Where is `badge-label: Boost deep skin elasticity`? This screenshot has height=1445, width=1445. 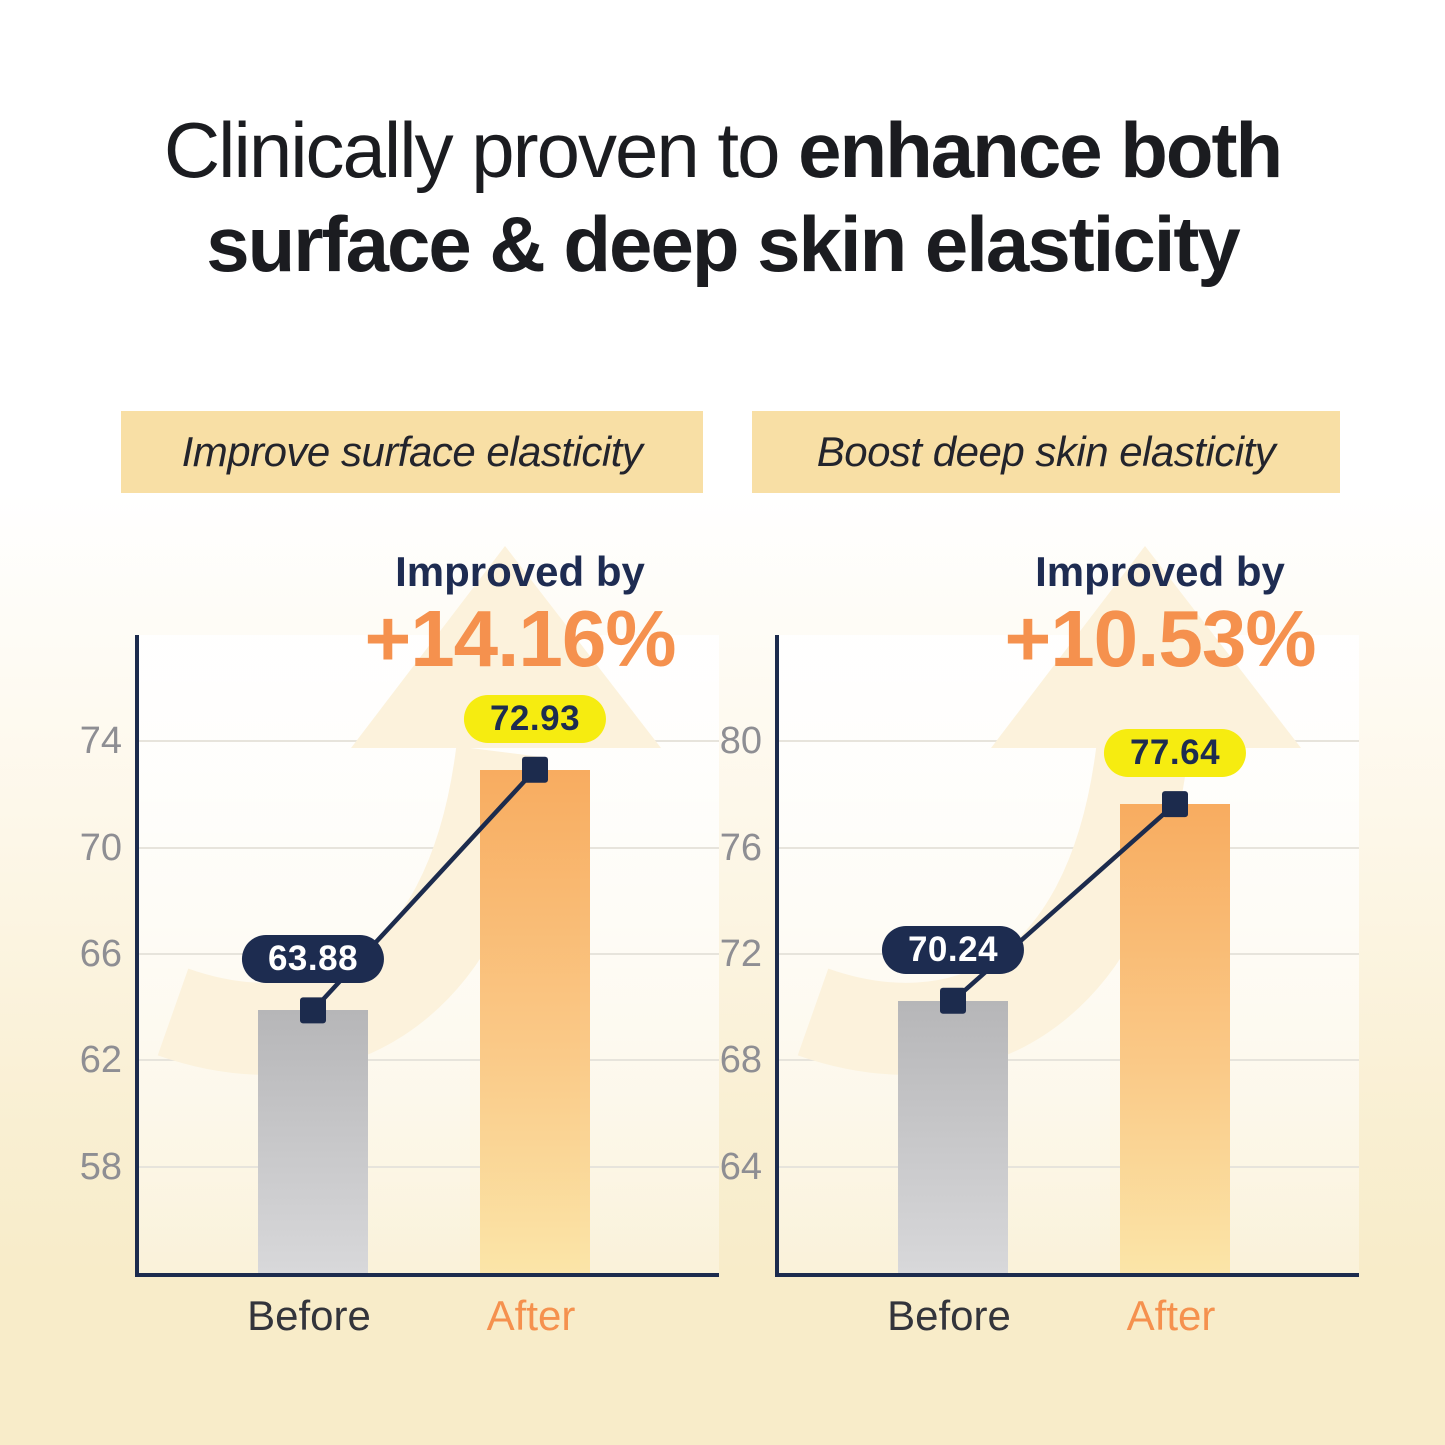
badge-label: Boost deep skin elasticity is located at coordinates (1046, 451).